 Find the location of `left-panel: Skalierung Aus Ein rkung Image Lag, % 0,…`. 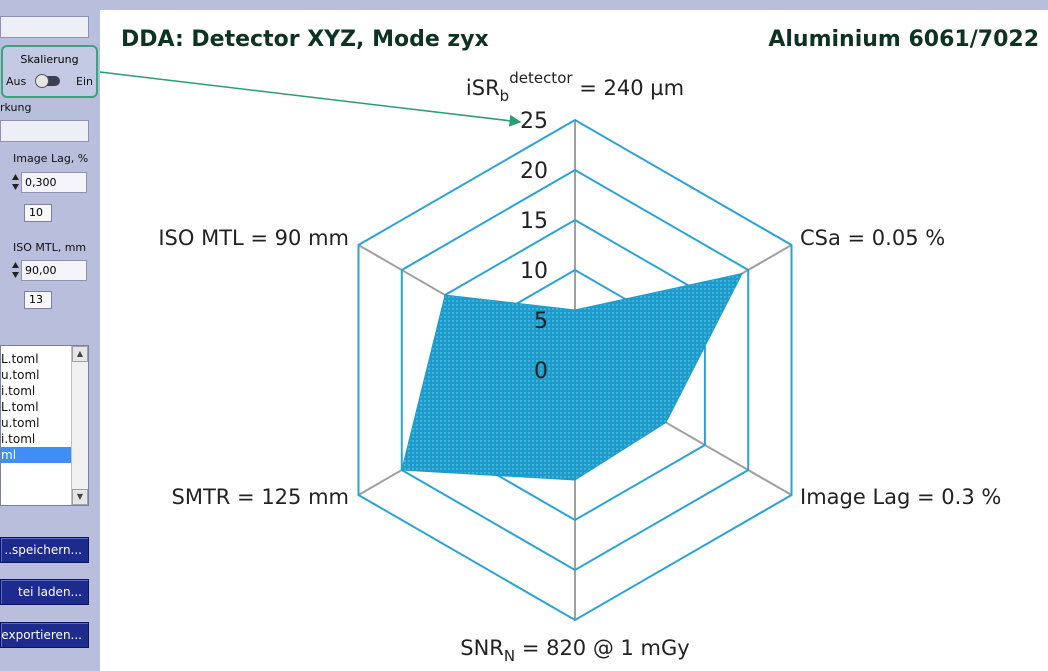

left-panel: Skalierung Aus Ein rkung Image Lag, % 0,… is located at coordinates (50, 335).